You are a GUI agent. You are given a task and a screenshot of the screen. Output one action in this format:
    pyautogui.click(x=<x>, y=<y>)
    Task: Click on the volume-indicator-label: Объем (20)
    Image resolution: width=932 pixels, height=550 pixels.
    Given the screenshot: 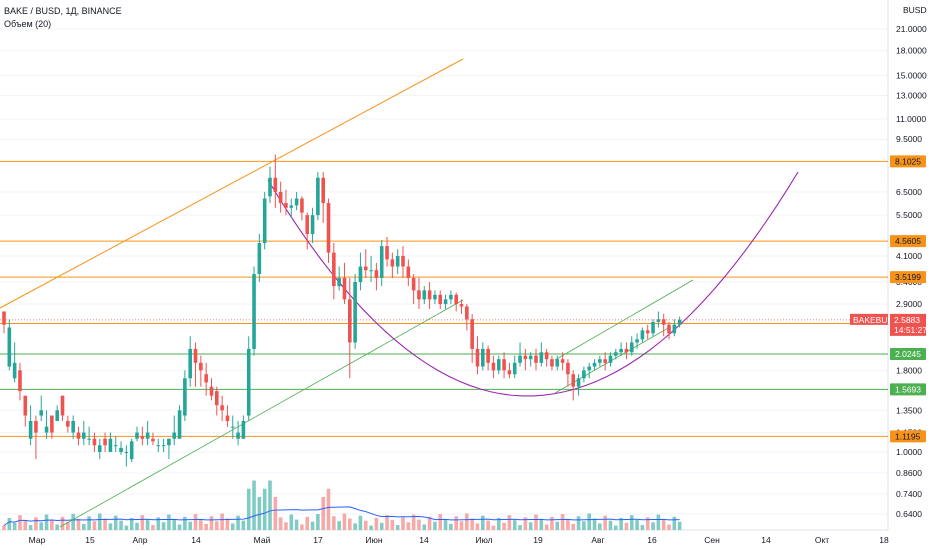 What is the action you would take?
    pyautogui.click(x=28, y=24)
    